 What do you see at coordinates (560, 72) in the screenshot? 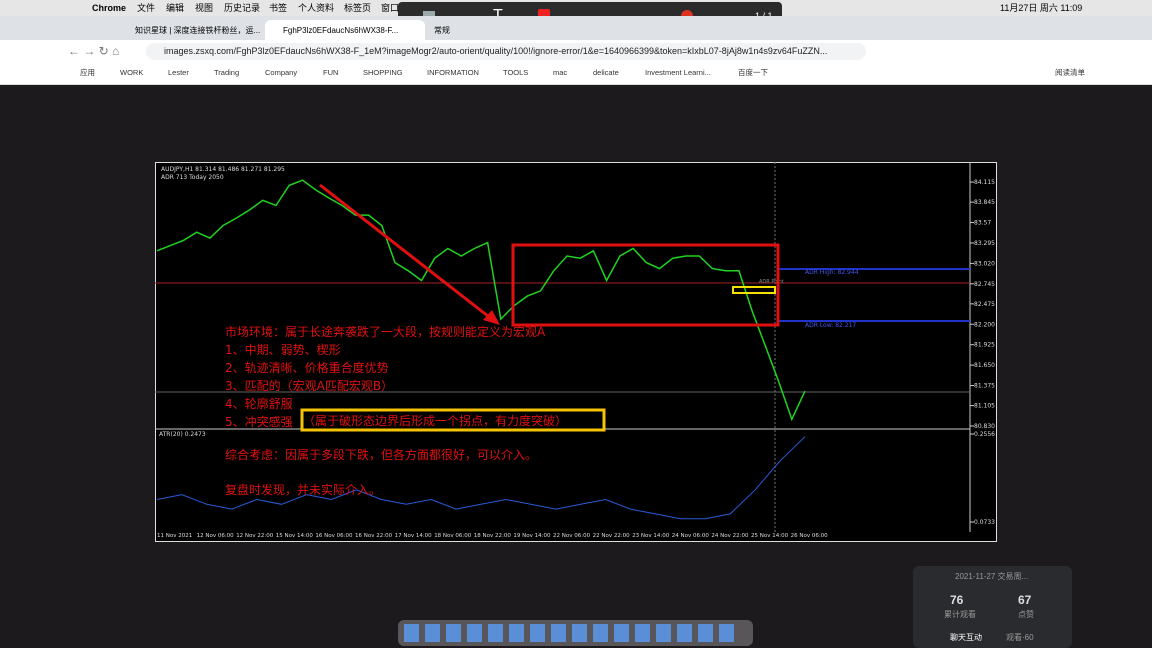
I see `bookmark: mac` at bounding box center [560, 72].